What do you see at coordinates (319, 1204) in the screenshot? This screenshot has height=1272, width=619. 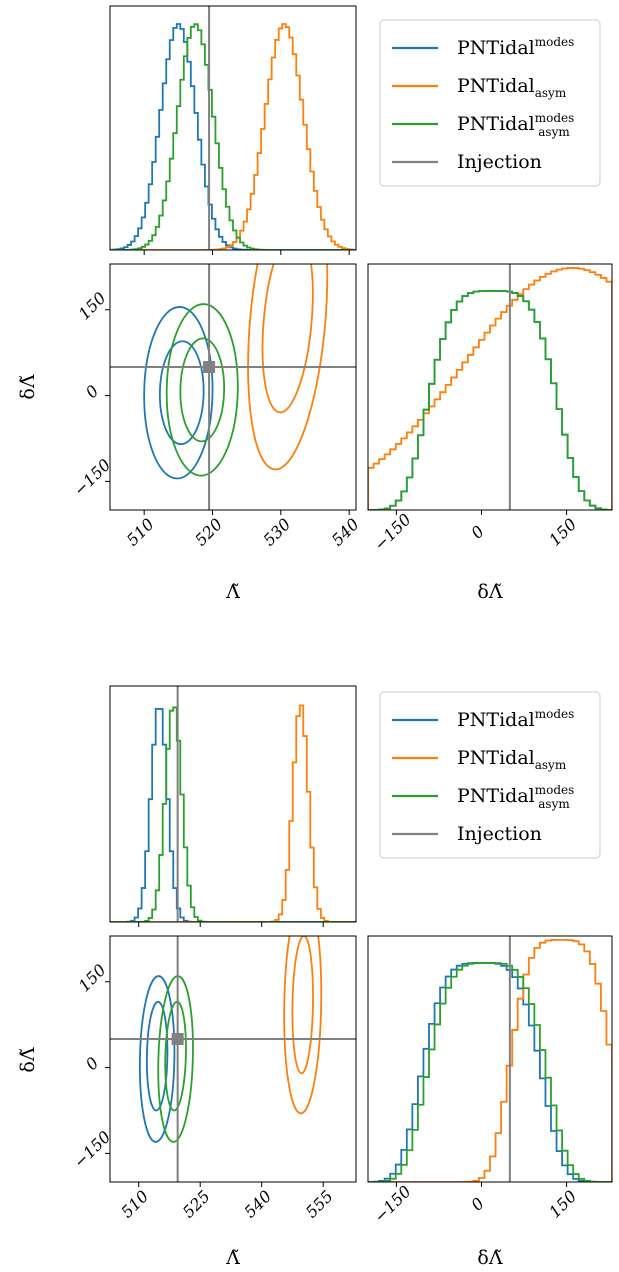 I see `x-tick-label: 555` at bounding box center [319, 1204].